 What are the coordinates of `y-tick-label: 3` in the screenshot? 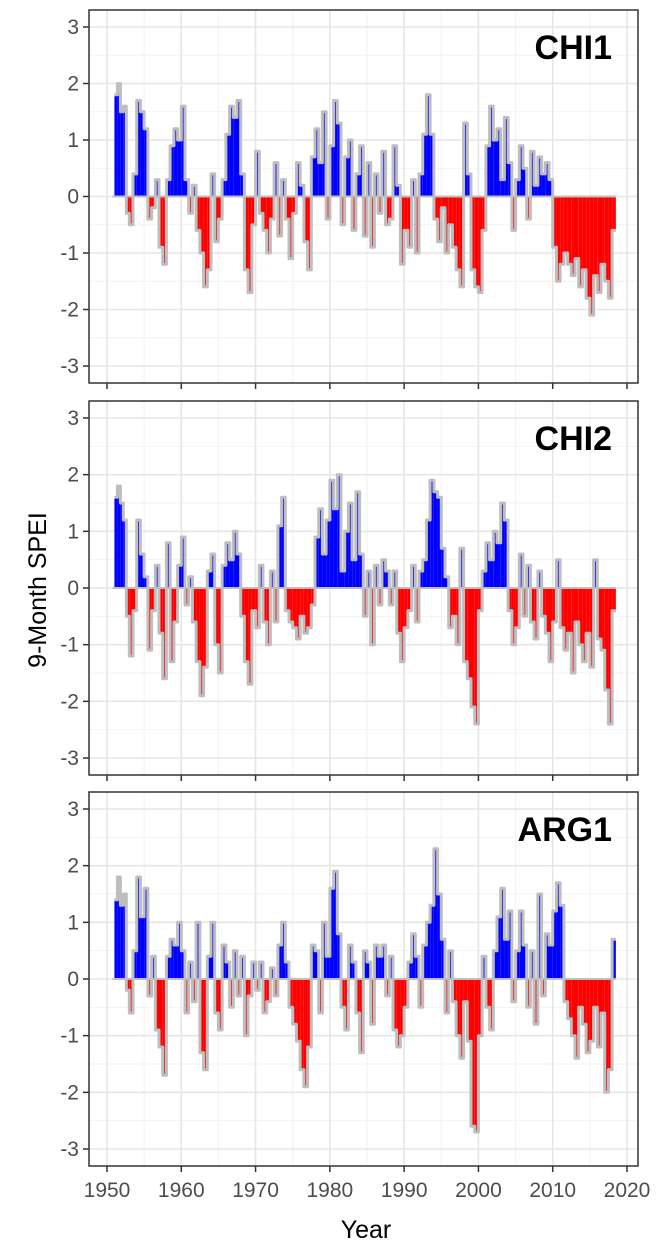 It's located at (73, 27).